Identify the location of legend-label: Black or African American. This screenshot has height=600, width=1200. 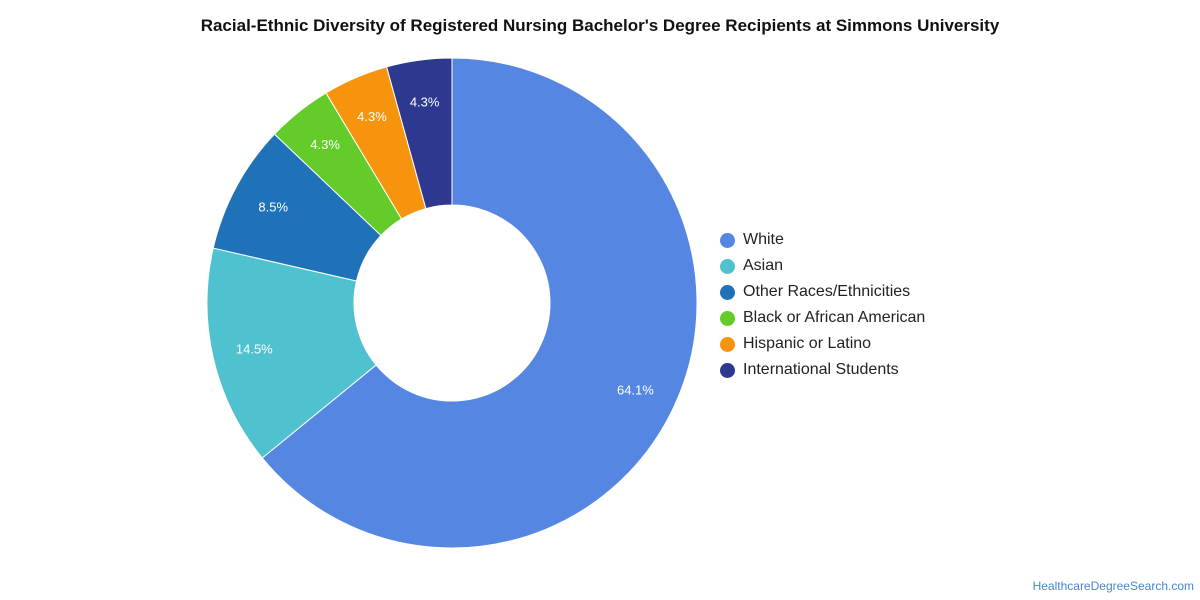
(834, 317).